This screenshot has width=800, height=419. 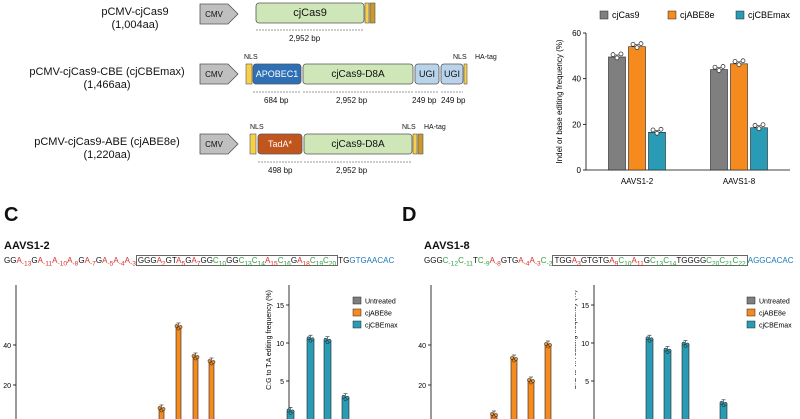 I want to click on legend-label: cjCBEmax, so click(x=381, y=326).